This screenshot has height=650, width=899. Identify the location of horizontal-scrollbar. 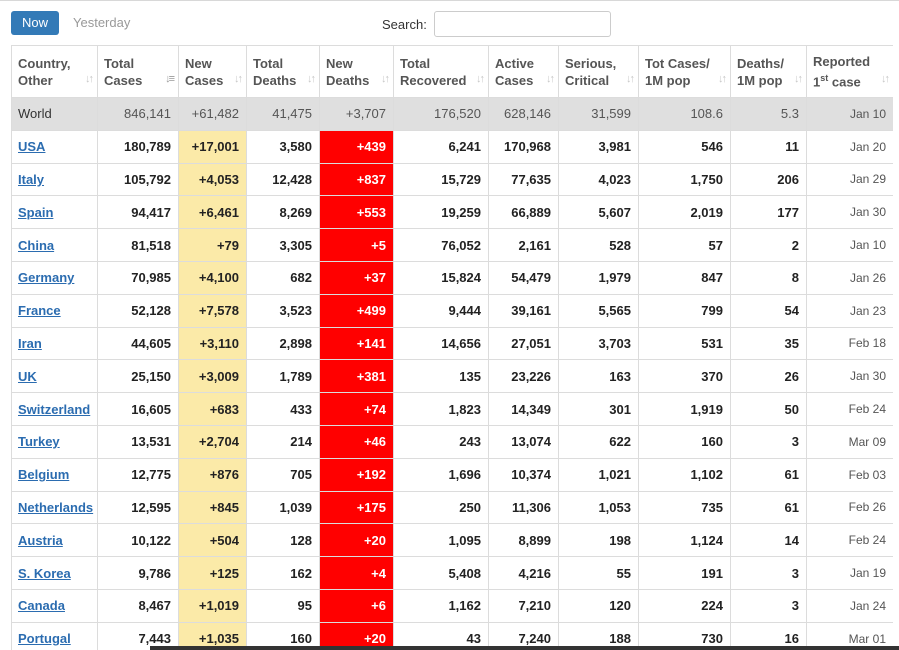
(524, 648).